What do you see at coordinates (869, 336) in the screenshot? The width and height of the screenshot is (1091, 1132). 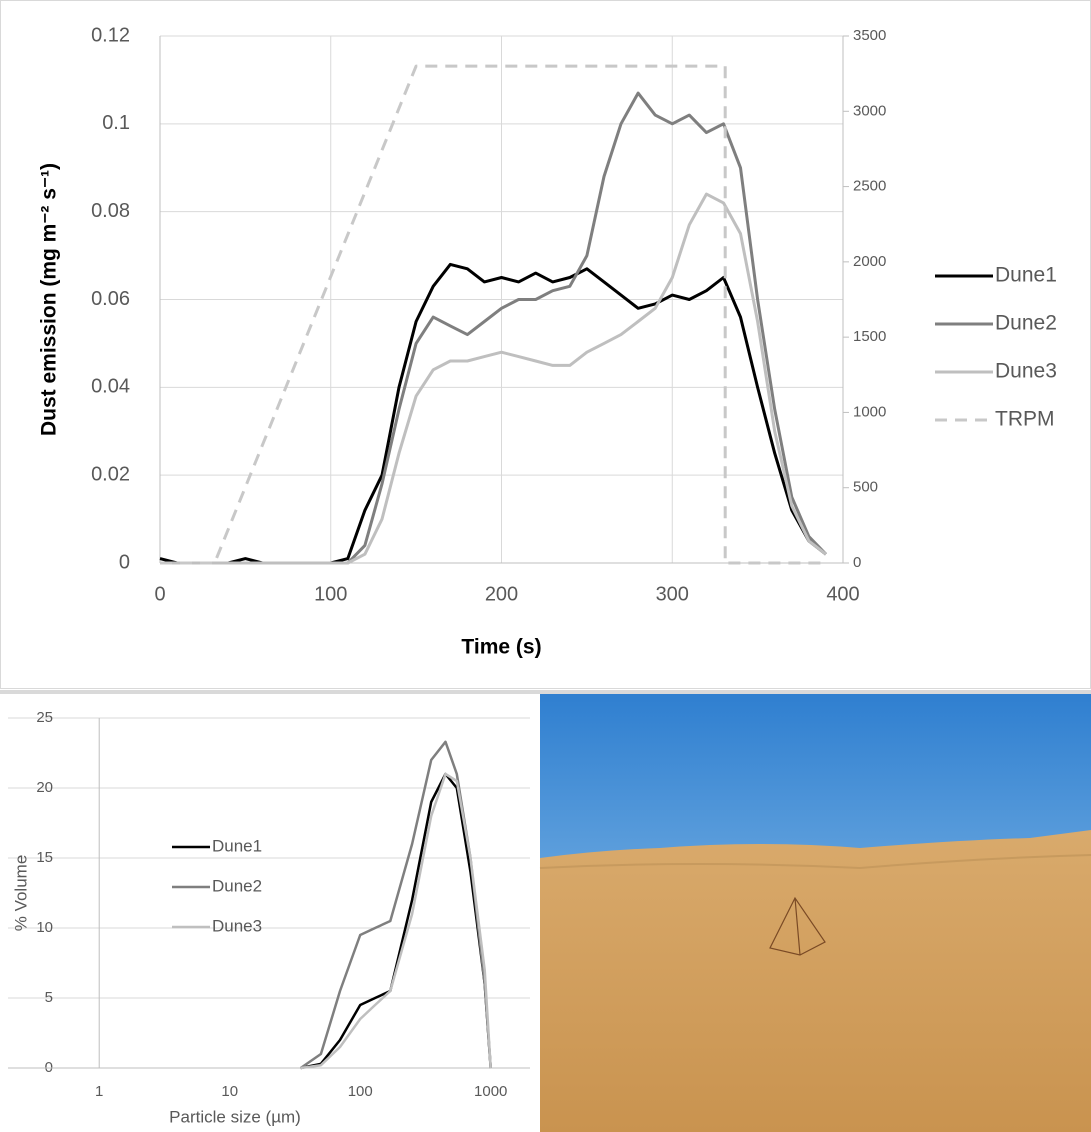 I see `y2-tick-label: 1500` at bounding box center [869, 336].